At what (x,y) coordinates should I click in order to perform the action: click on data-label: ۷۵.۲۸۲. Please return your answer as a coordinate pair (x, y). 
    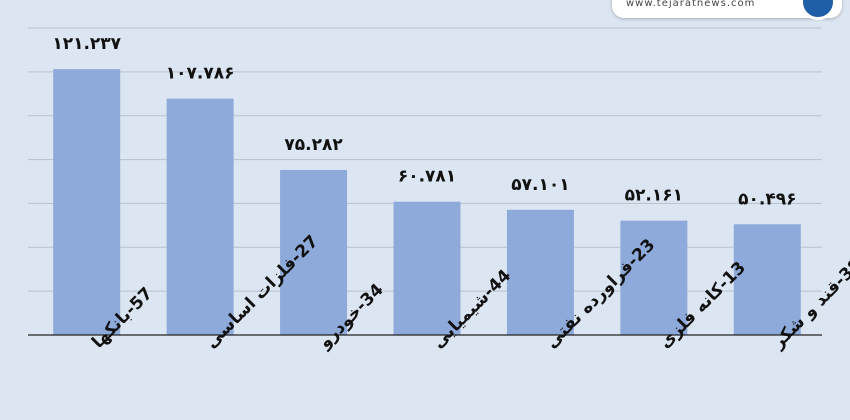
    Looking at the image, I should click on (313, 145).